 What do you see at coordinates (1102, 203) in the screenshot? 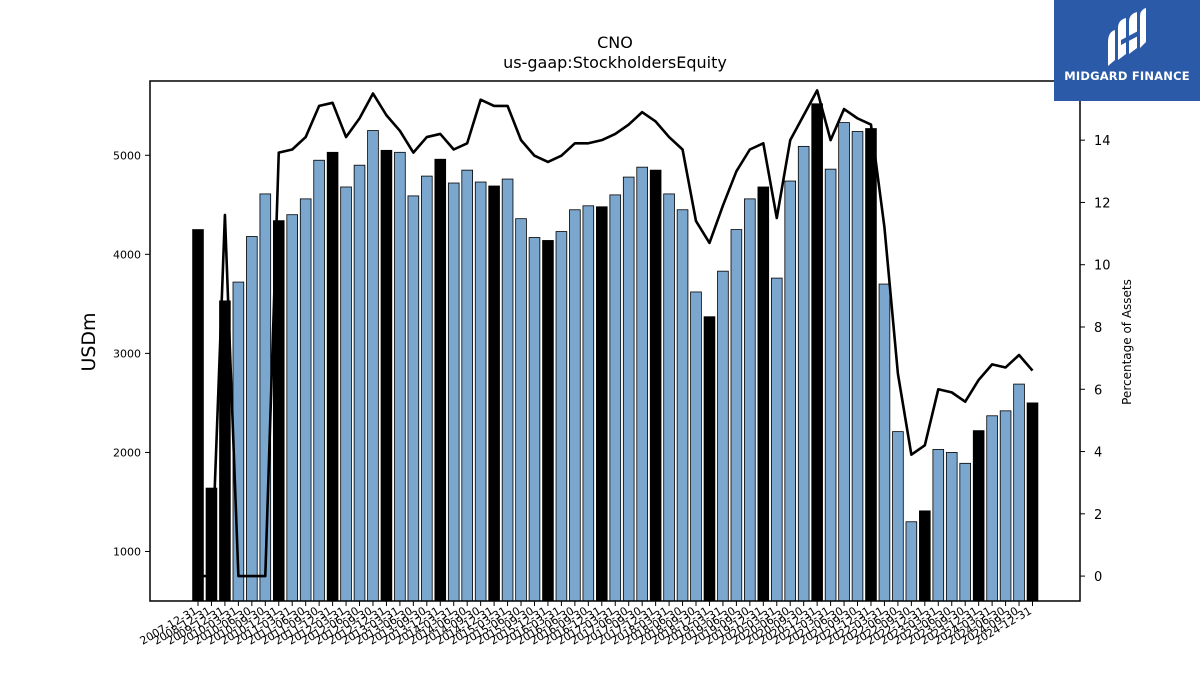
I see `right-tick-label: 12` at bounding box center [1102, 203].